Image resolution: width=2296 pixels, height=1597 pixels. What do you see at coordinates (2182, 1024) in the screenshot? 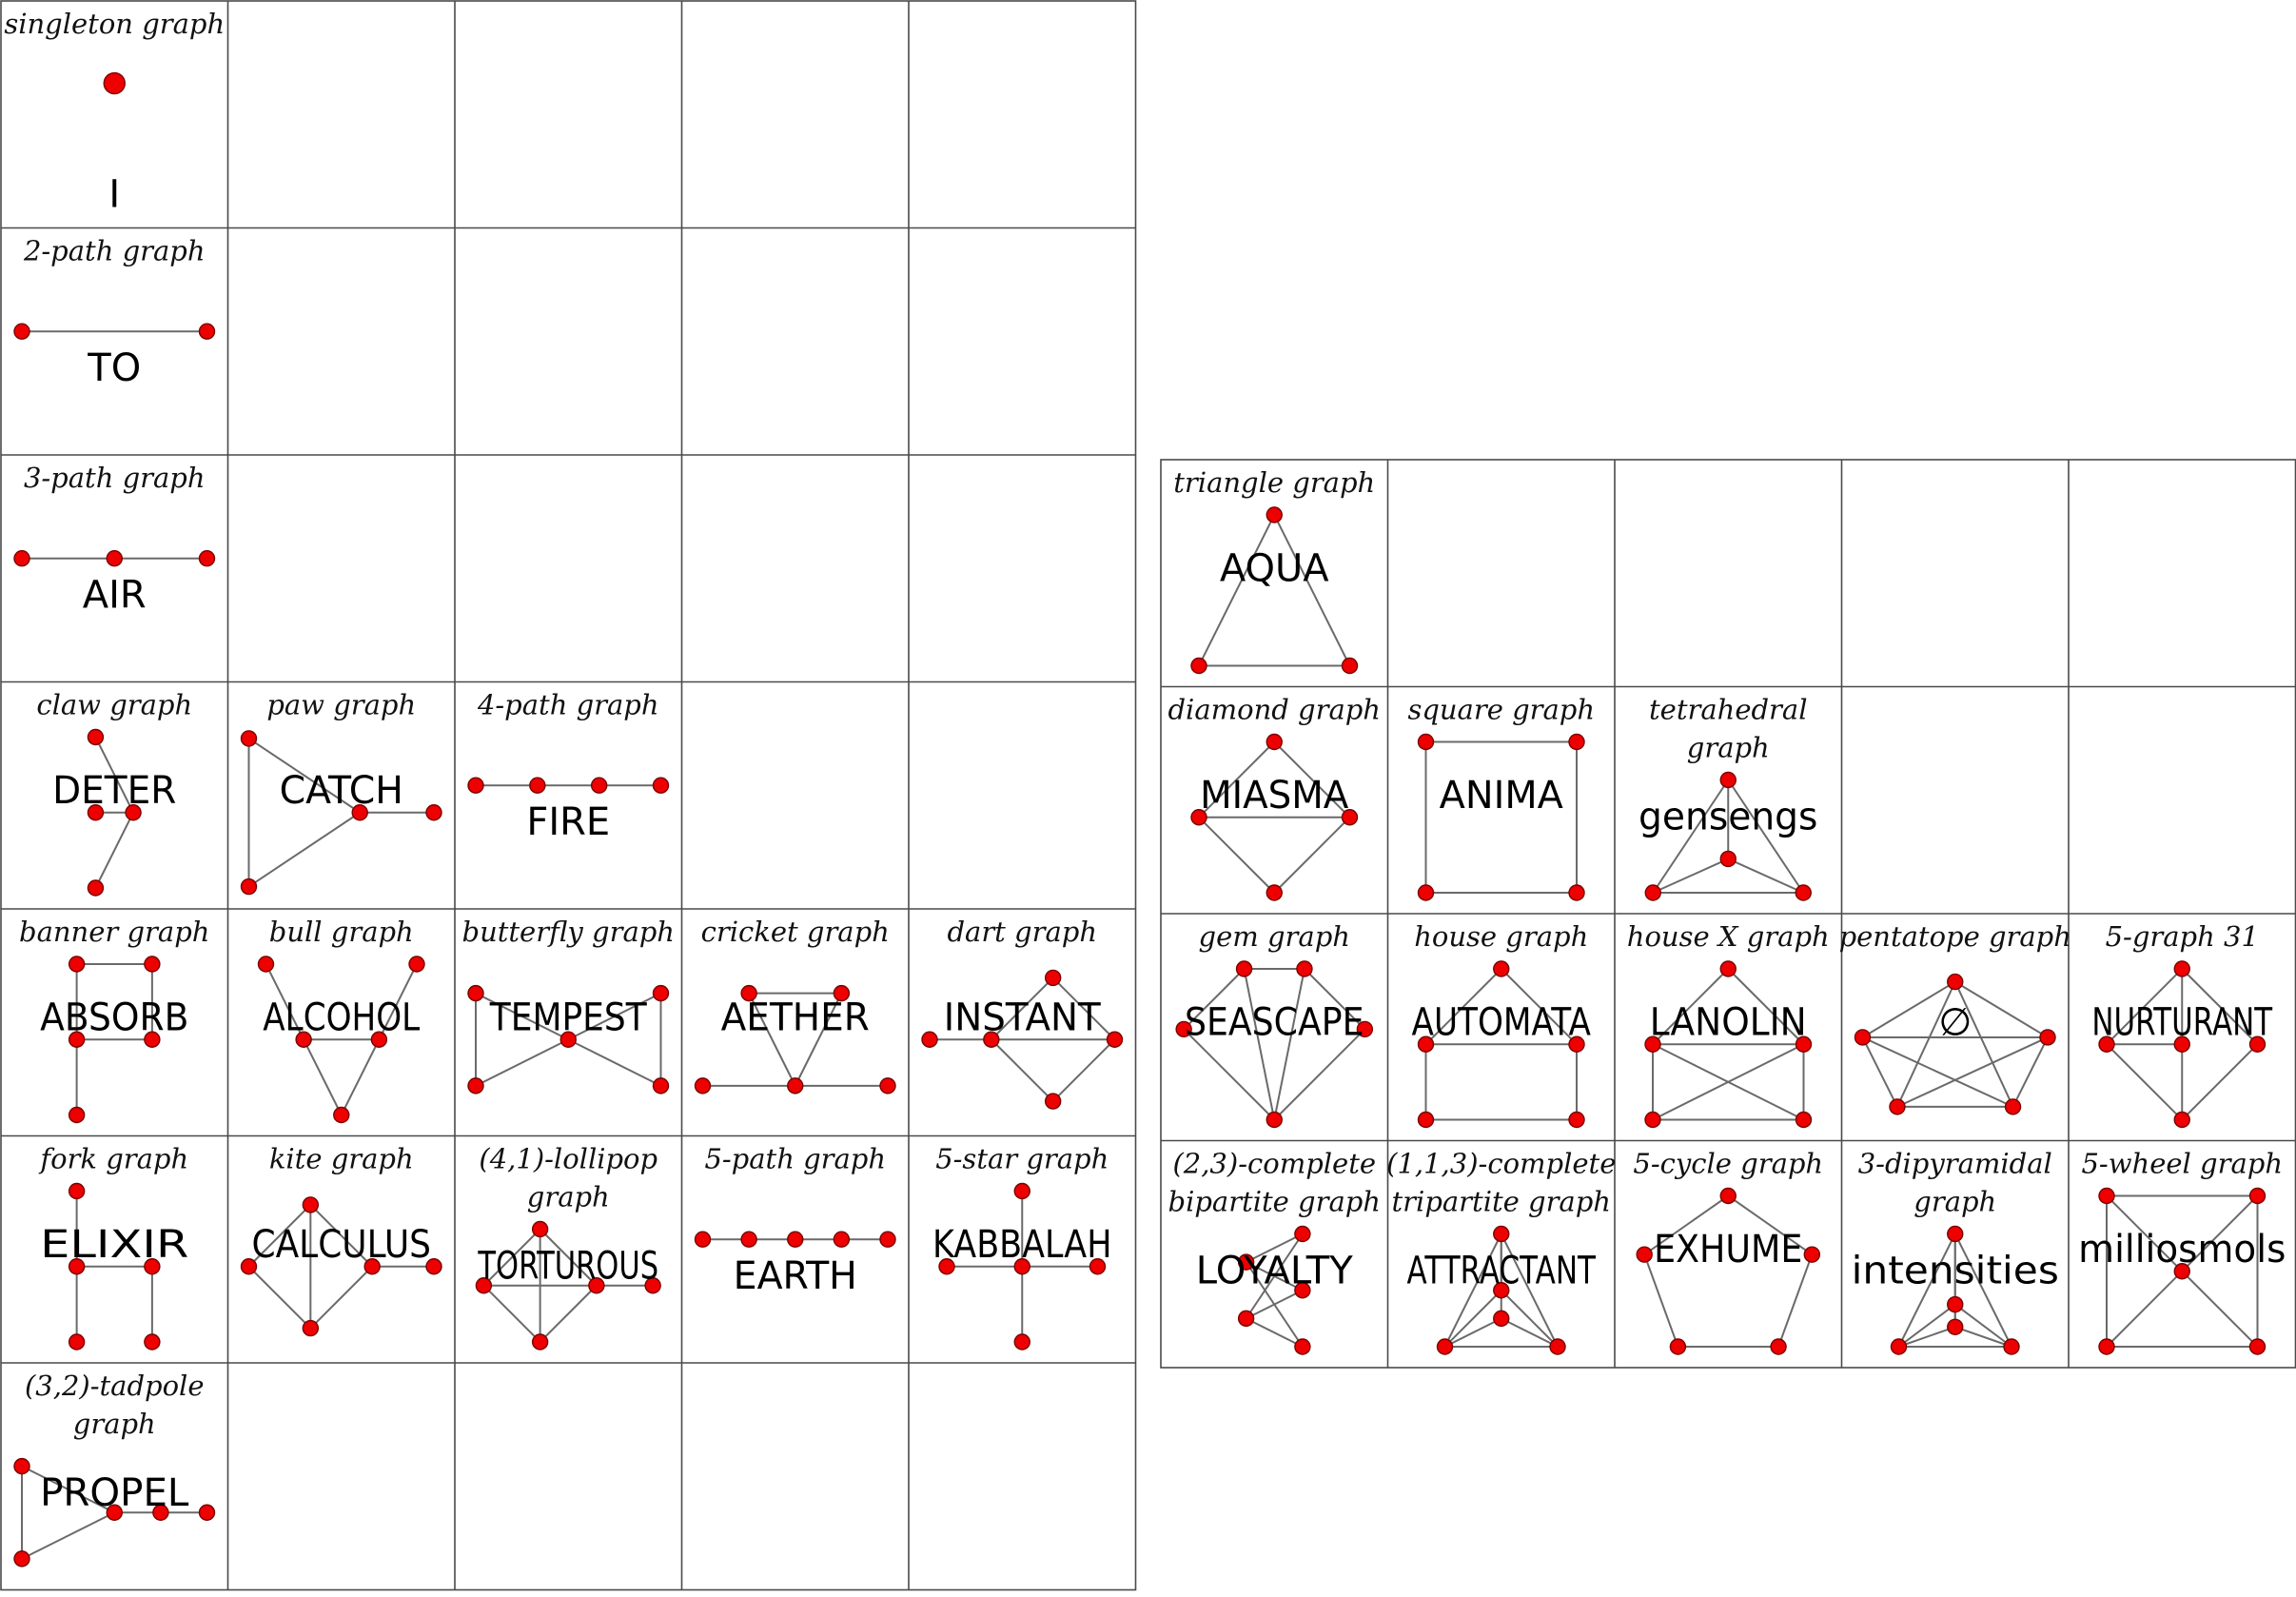
I see `graph-cell-5-graph-31: 5-graph 31 NURTURANT` at bounding box center [2182, 1024].